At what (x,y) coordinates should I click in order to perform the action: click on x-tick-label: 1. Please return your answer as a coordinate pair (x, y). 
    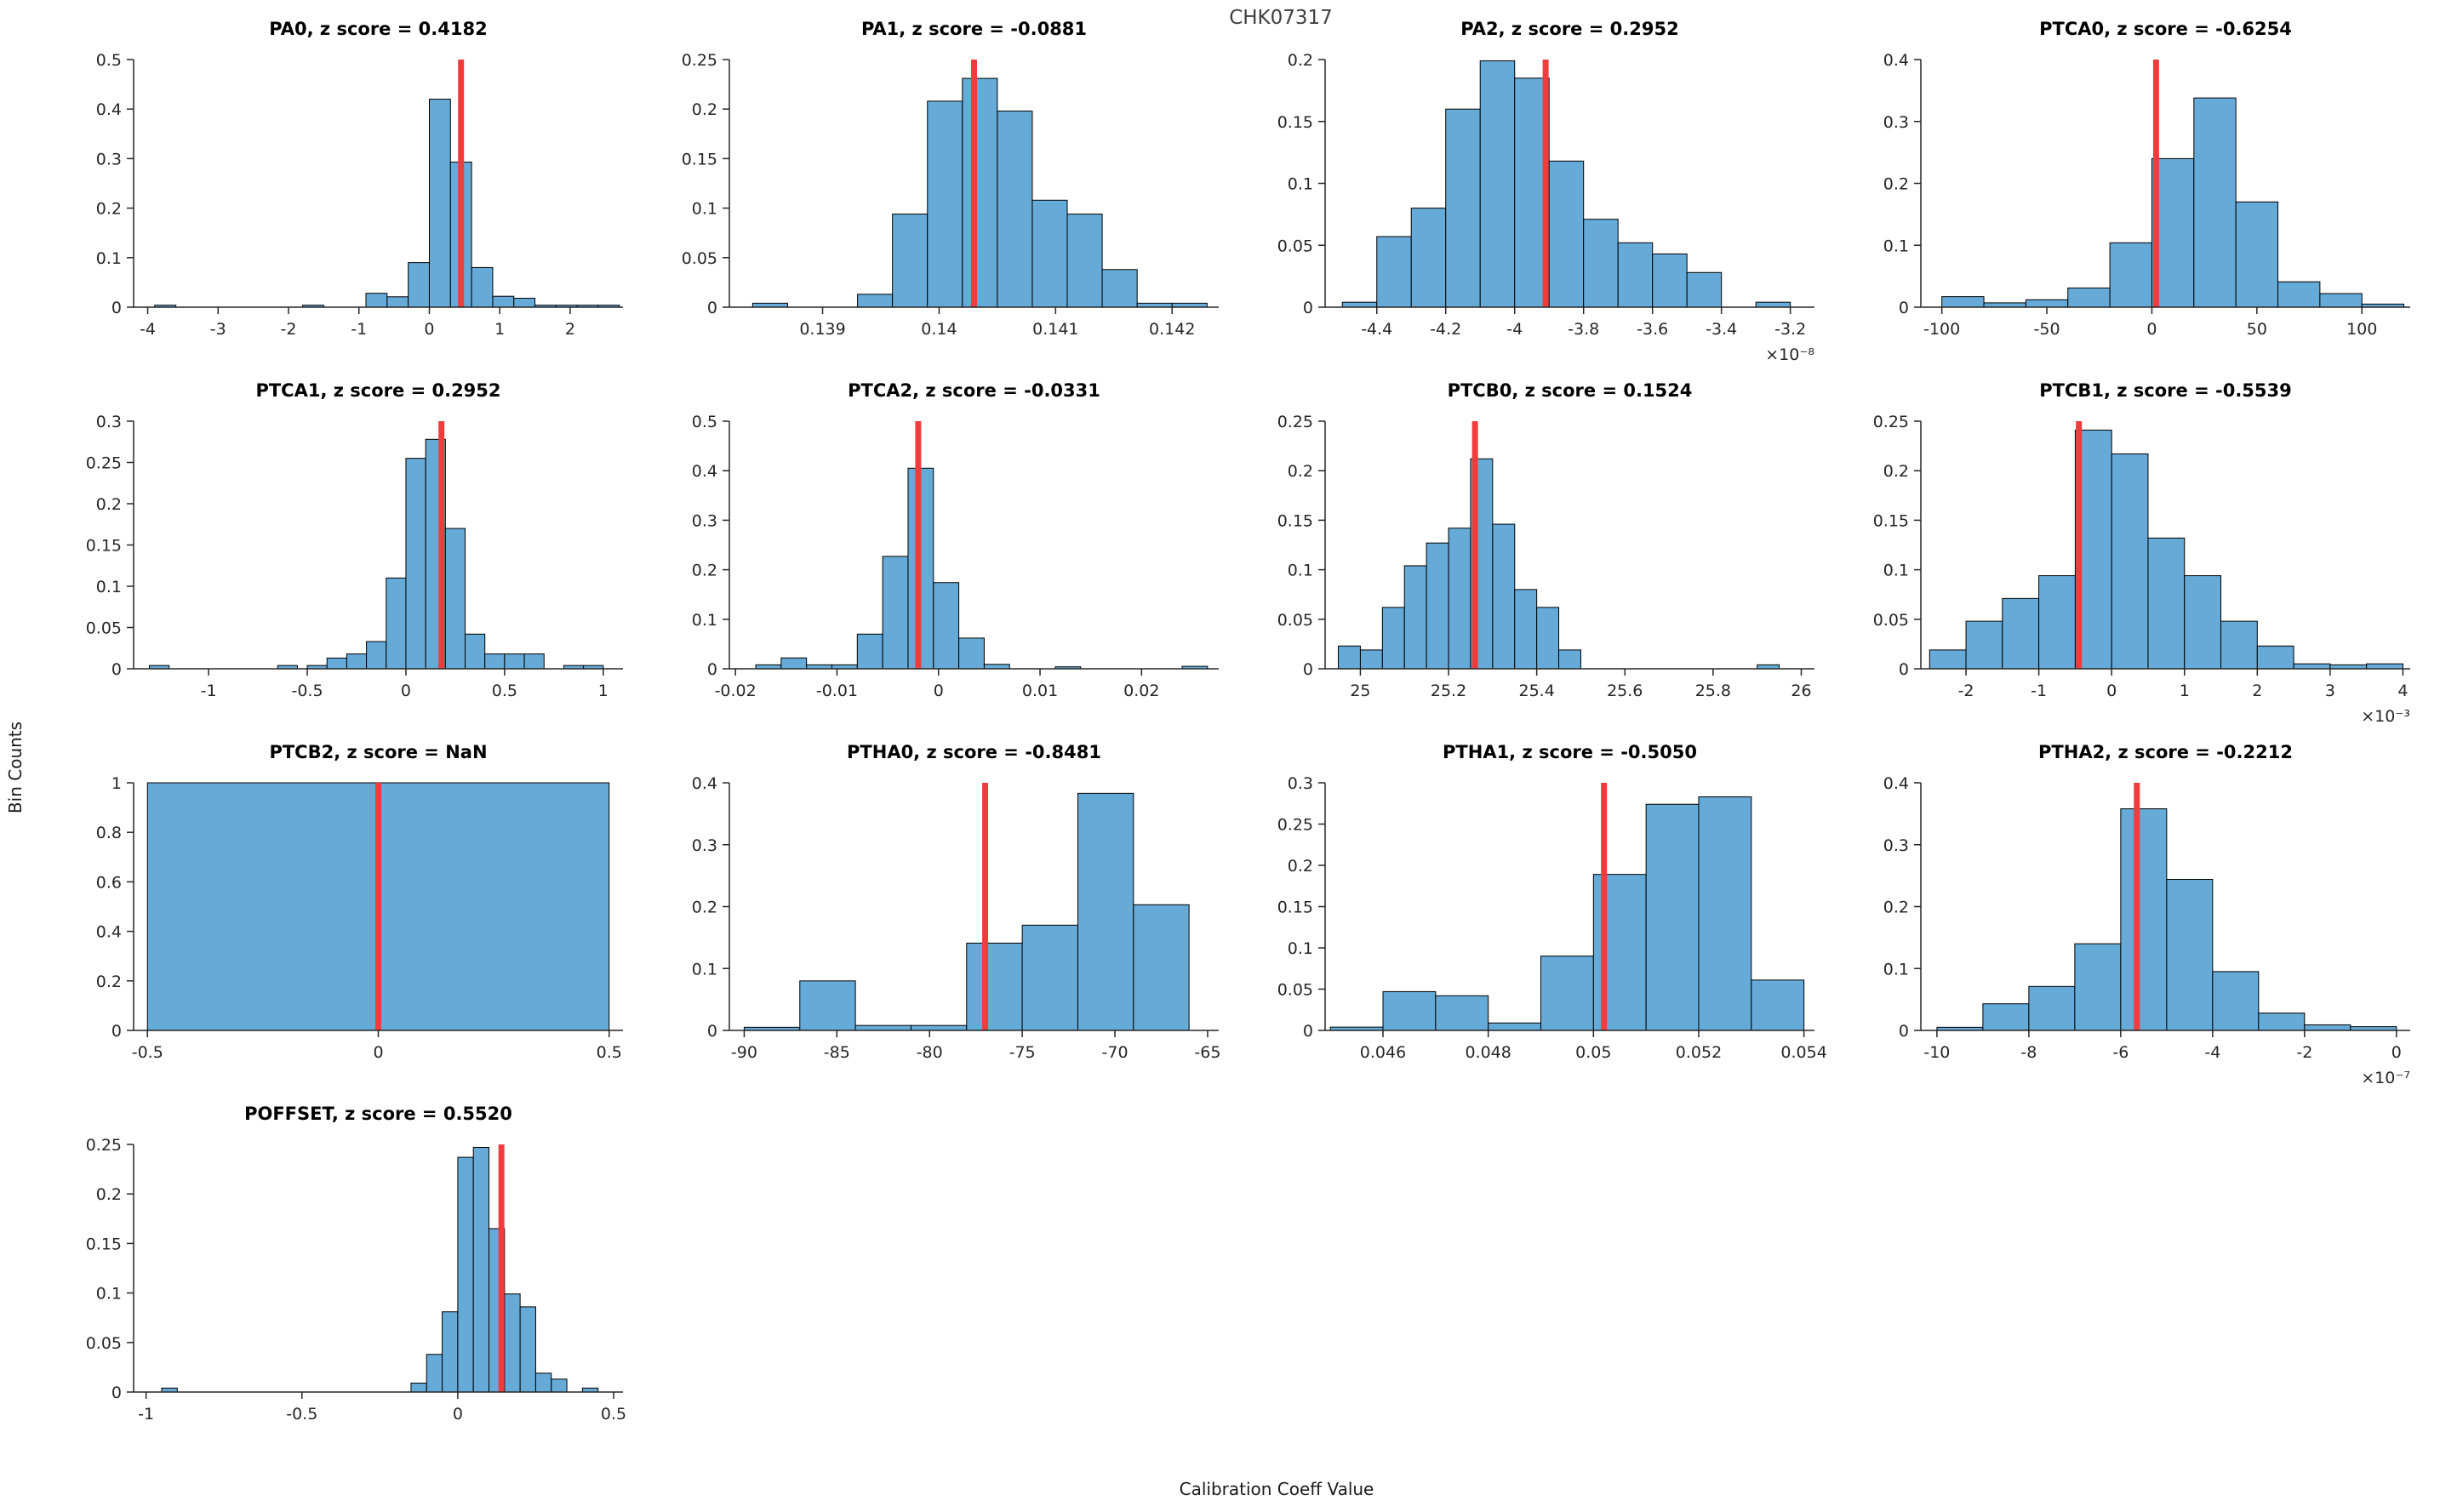
    Looking at the image, I should click on (499, 329).